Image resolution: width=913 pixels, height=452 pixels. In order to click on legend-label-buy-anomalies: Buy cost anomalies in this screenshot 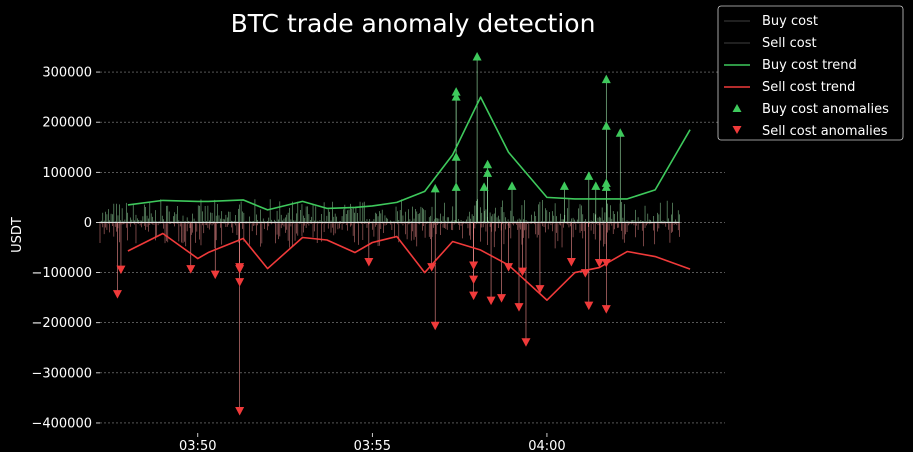, I will do `click(825, 109)`.